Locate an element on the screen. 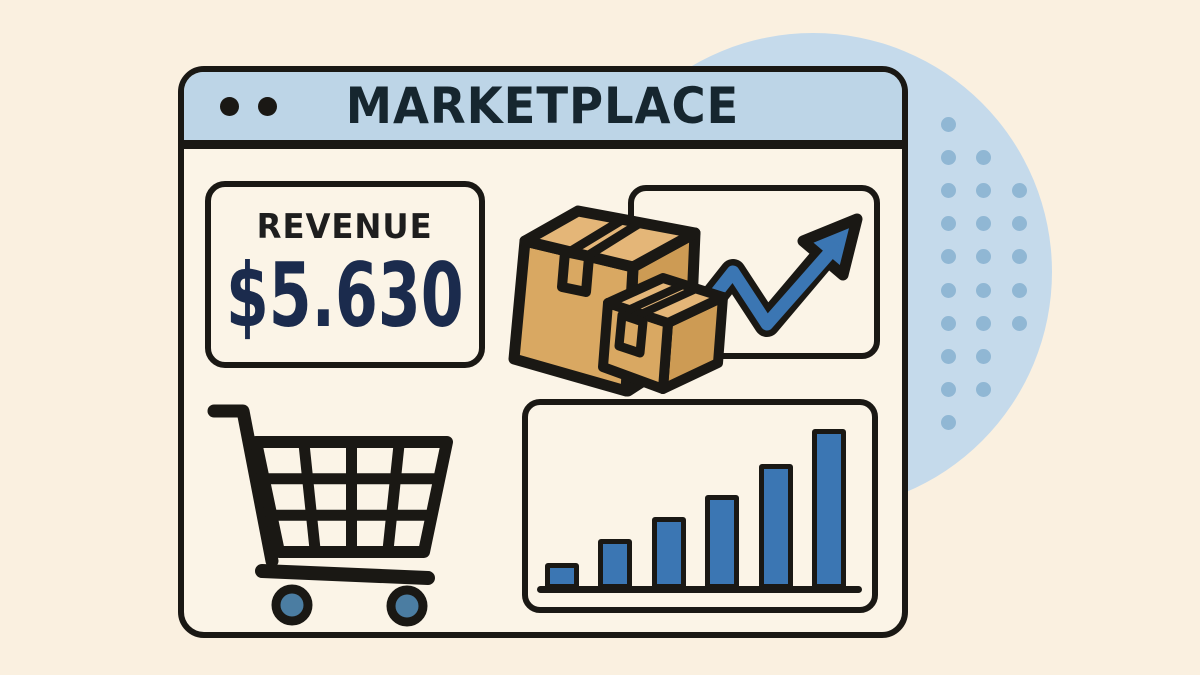  revenue-label: REVENUE is located at coordinates (345, 226).